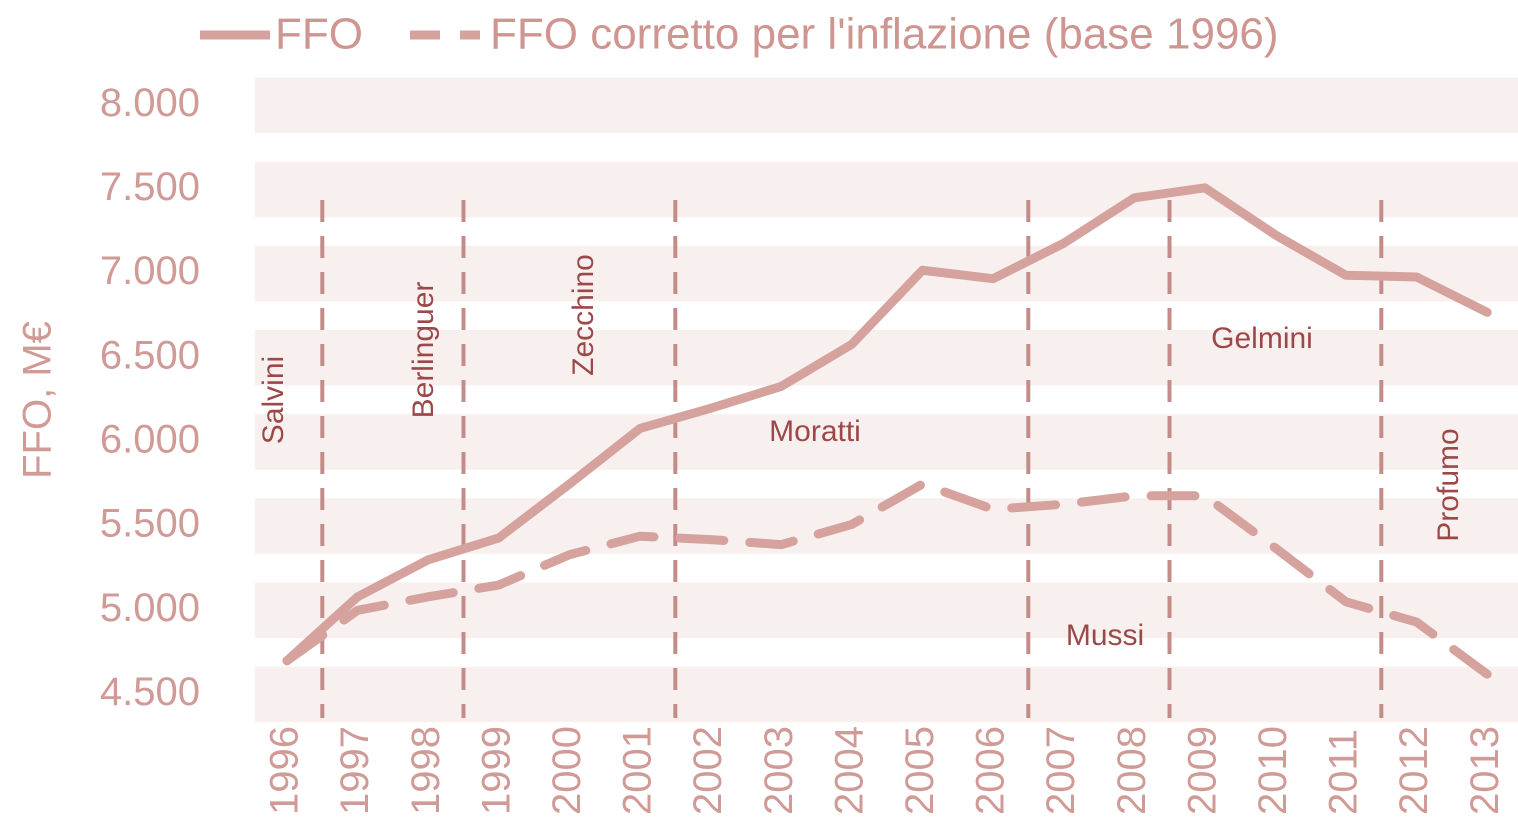  I want to click on x-tick-label: 2011, so click(1344, 772).